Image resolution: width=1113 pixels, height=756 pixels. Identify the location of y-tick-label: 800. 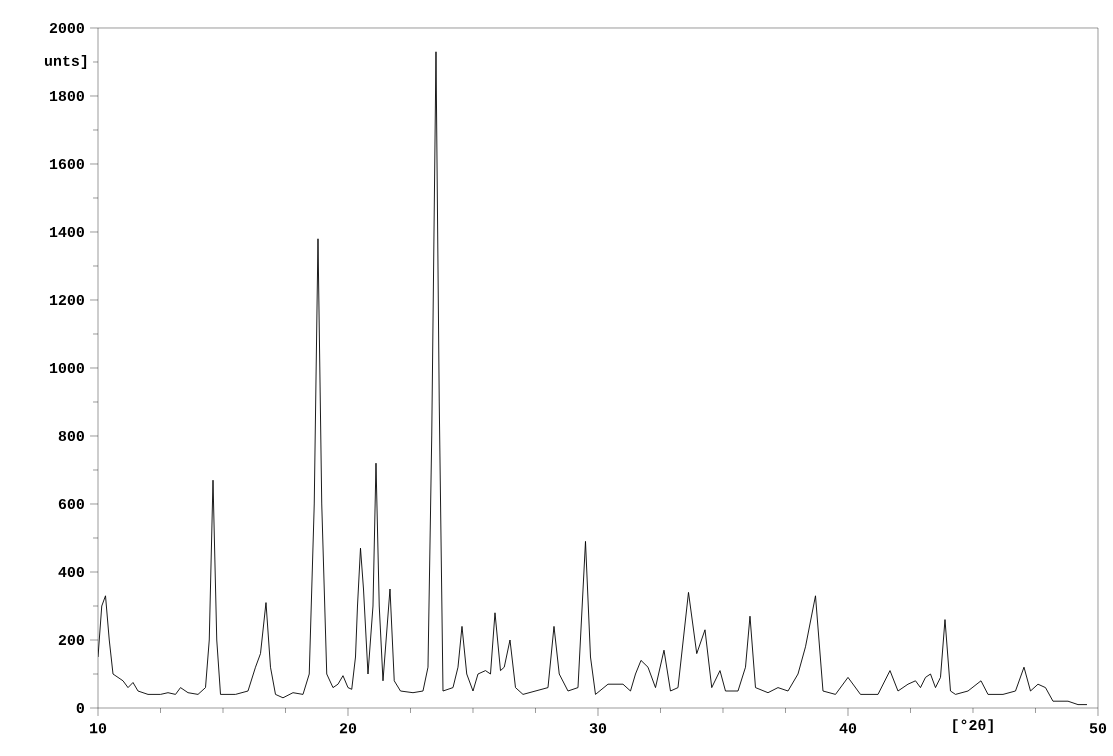
(71, 436).